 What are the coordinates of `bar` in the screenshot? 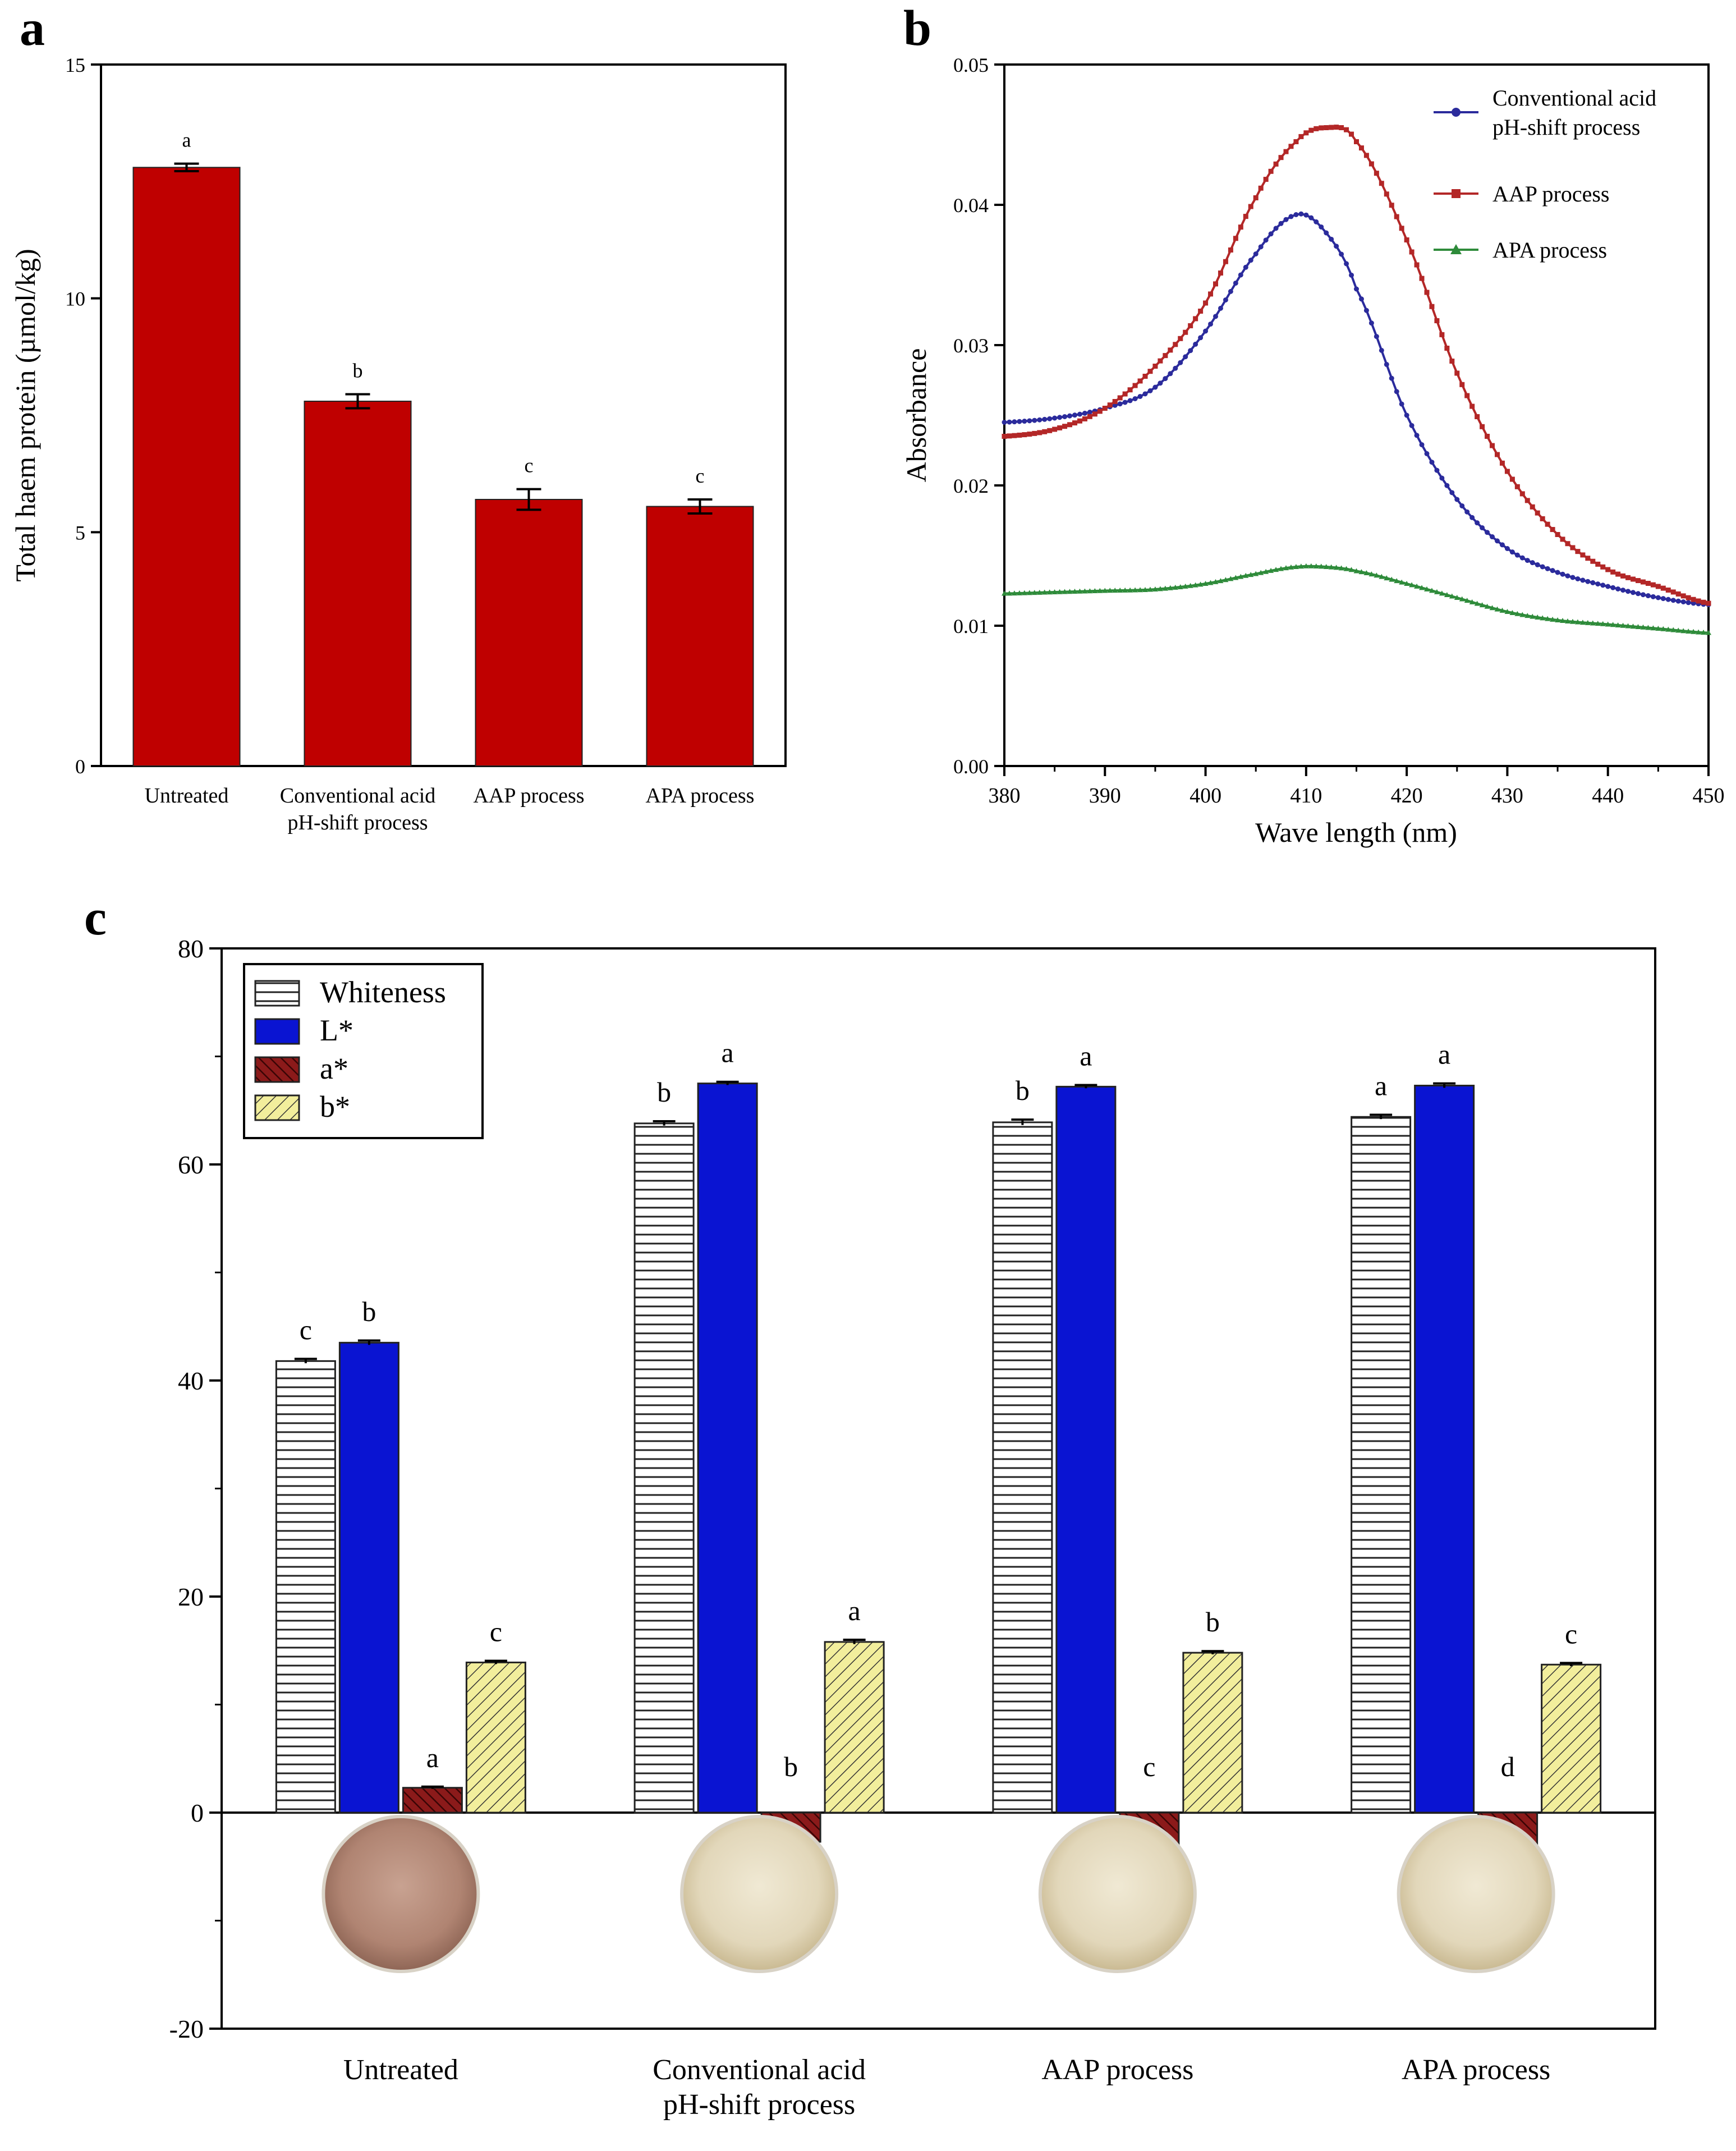 It's located at (700, 636).